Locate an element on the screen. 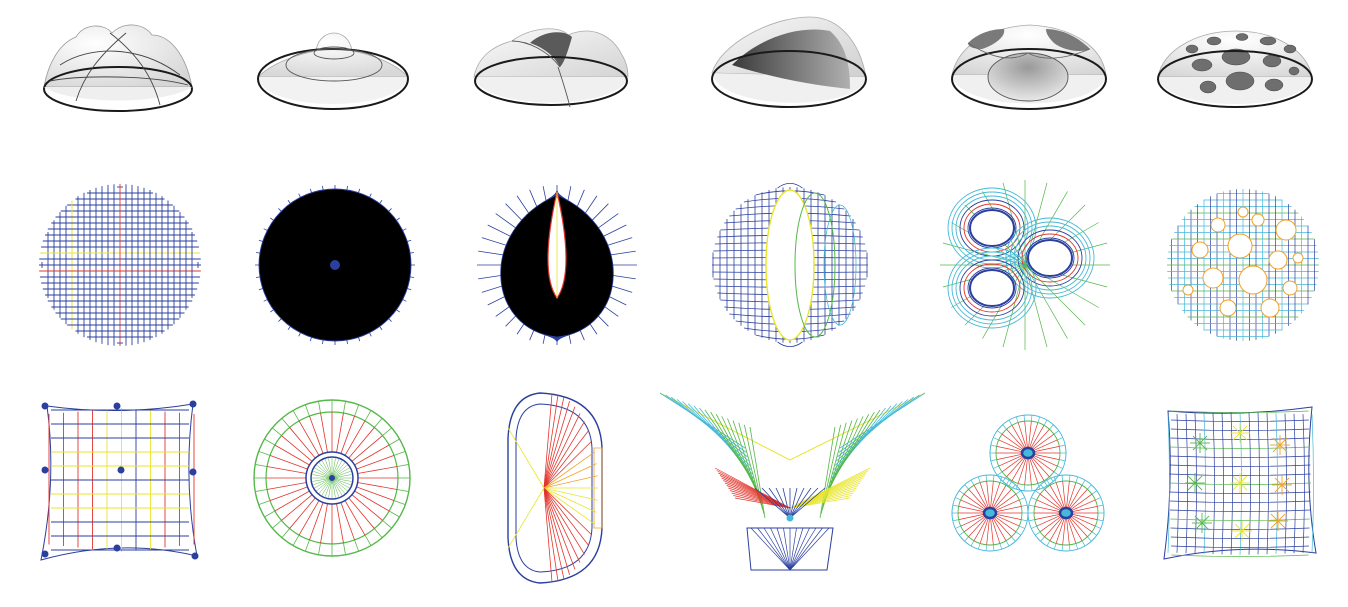  elliptical-hole-mesh is located at coordinates (790, 265).